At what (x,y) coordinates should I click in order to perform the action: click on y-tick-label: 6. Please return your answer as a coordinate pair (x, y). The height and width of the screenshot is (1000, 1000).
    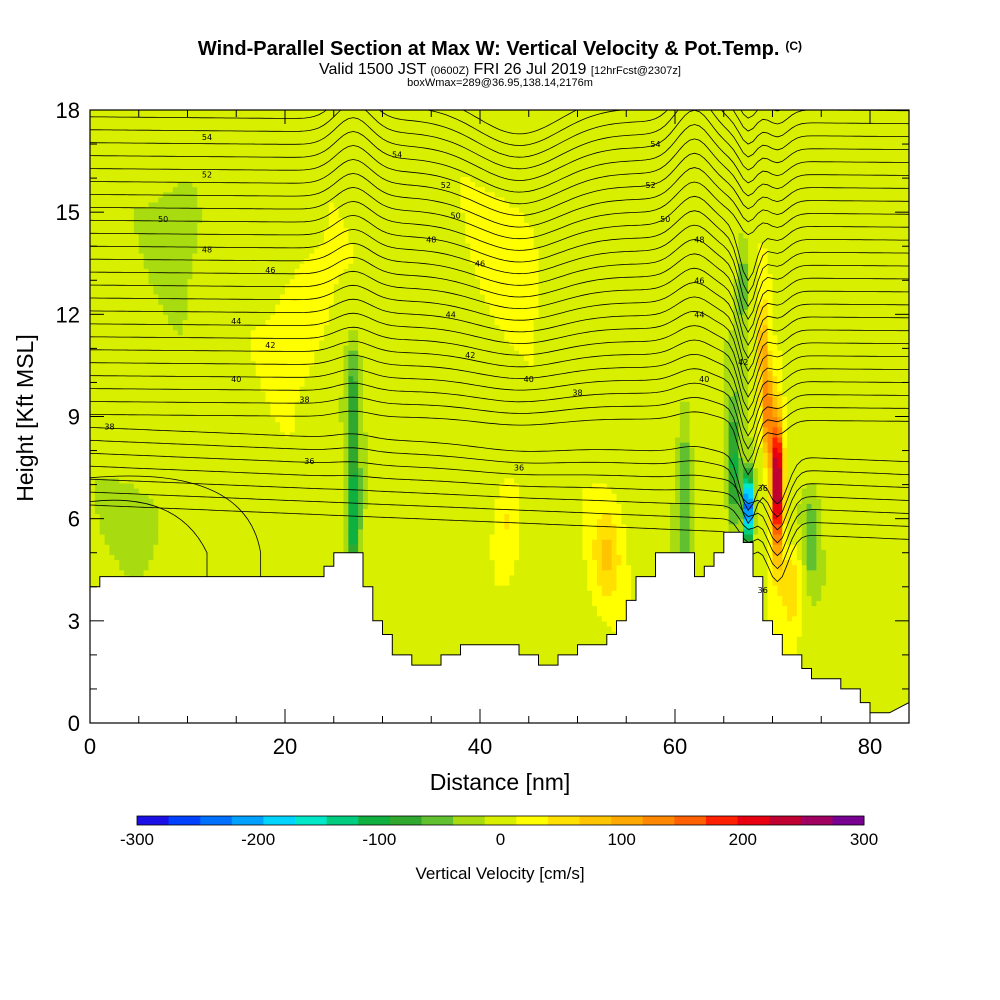
    Looking at the image, I should click on (74, 519).